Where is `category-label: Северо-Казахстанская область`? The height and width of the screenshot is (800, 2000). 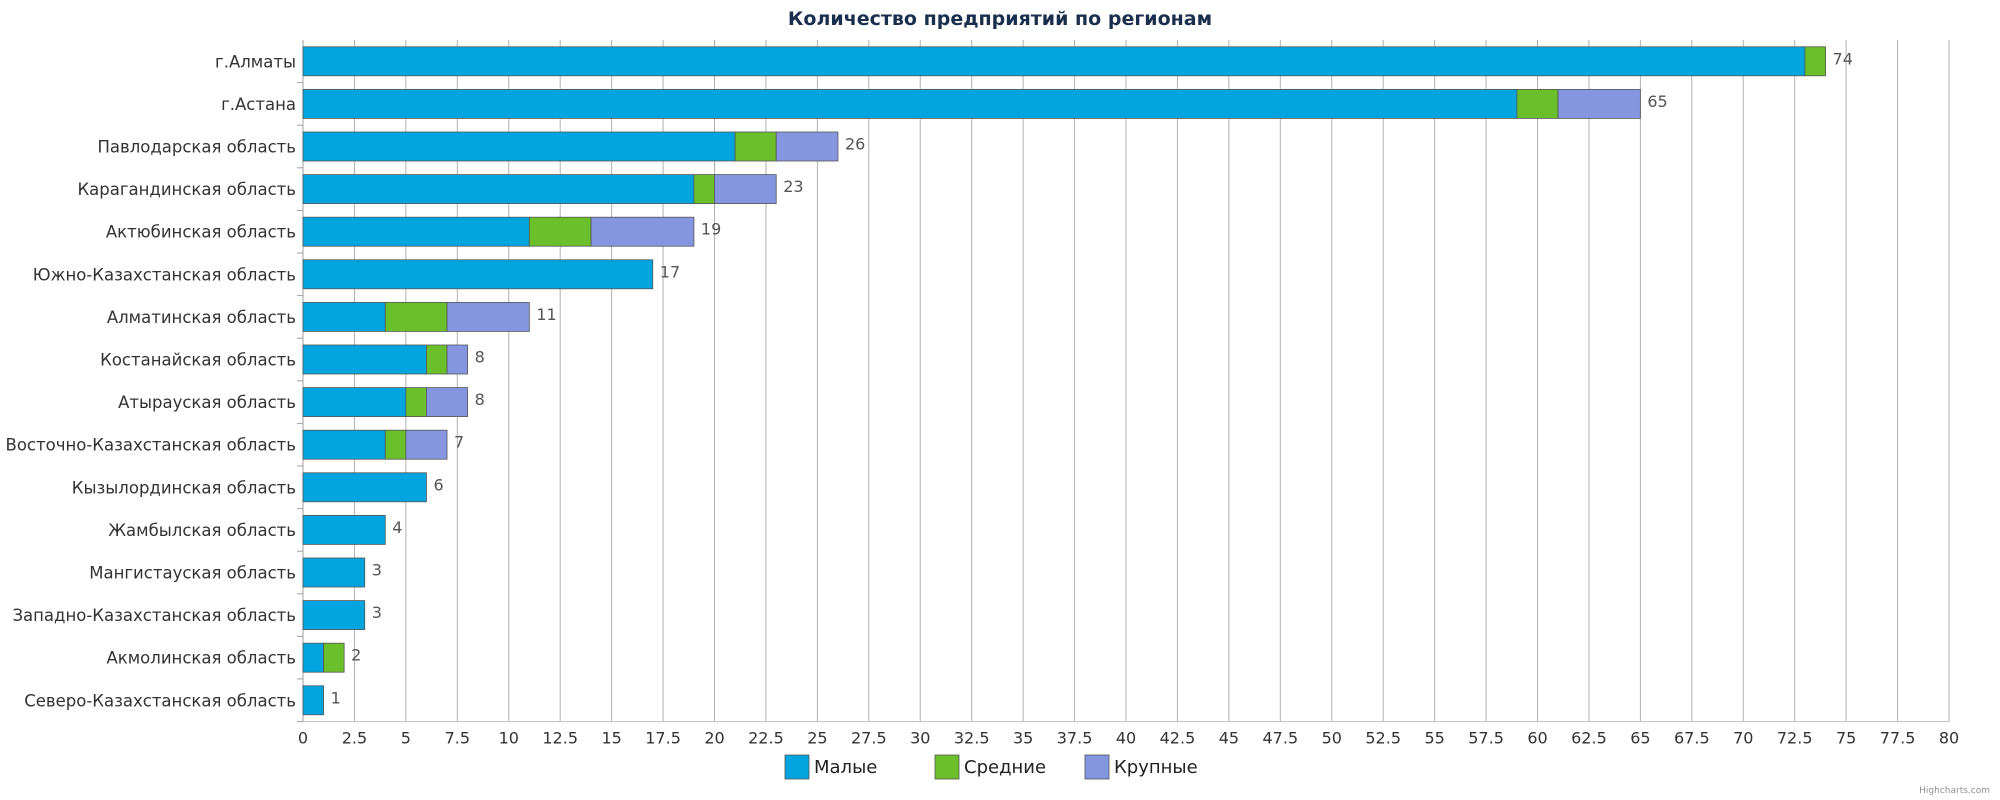
category-label: Северо-Казахстанская область is located at coordinates (160, 700).